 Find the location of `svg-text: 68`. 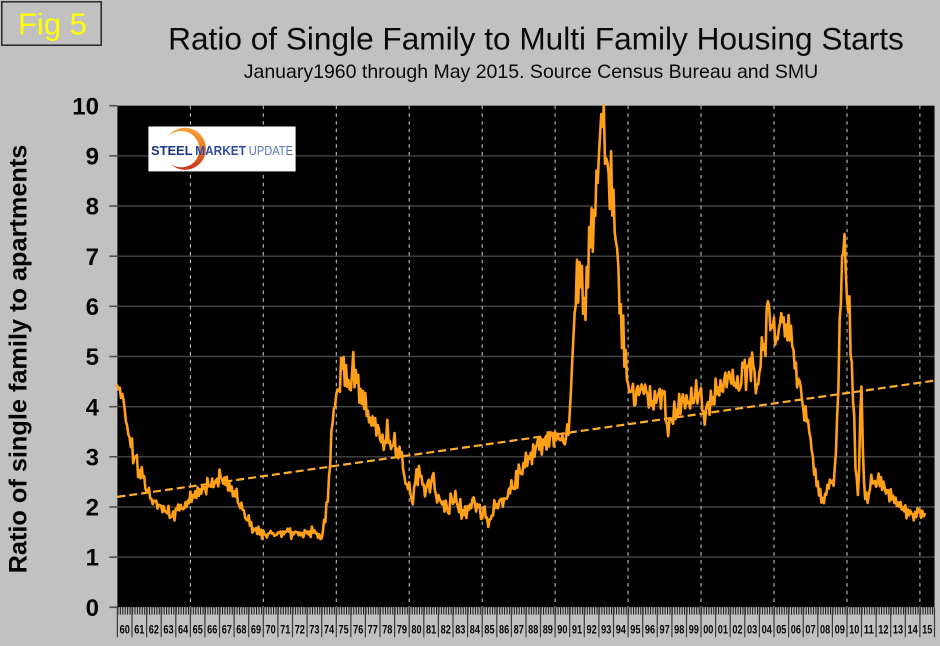

svg-text: 68 is located at coordinates (241, 631).